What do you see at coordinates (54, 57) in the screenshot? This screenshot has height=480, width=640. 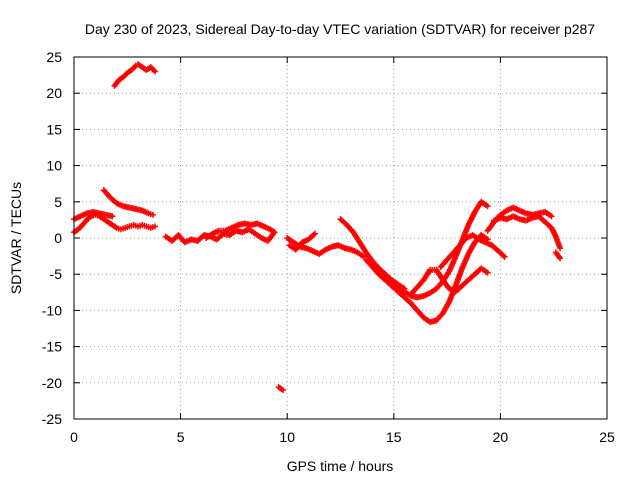 I see `y-tick-label: 25` at bounding box center [54, 57].